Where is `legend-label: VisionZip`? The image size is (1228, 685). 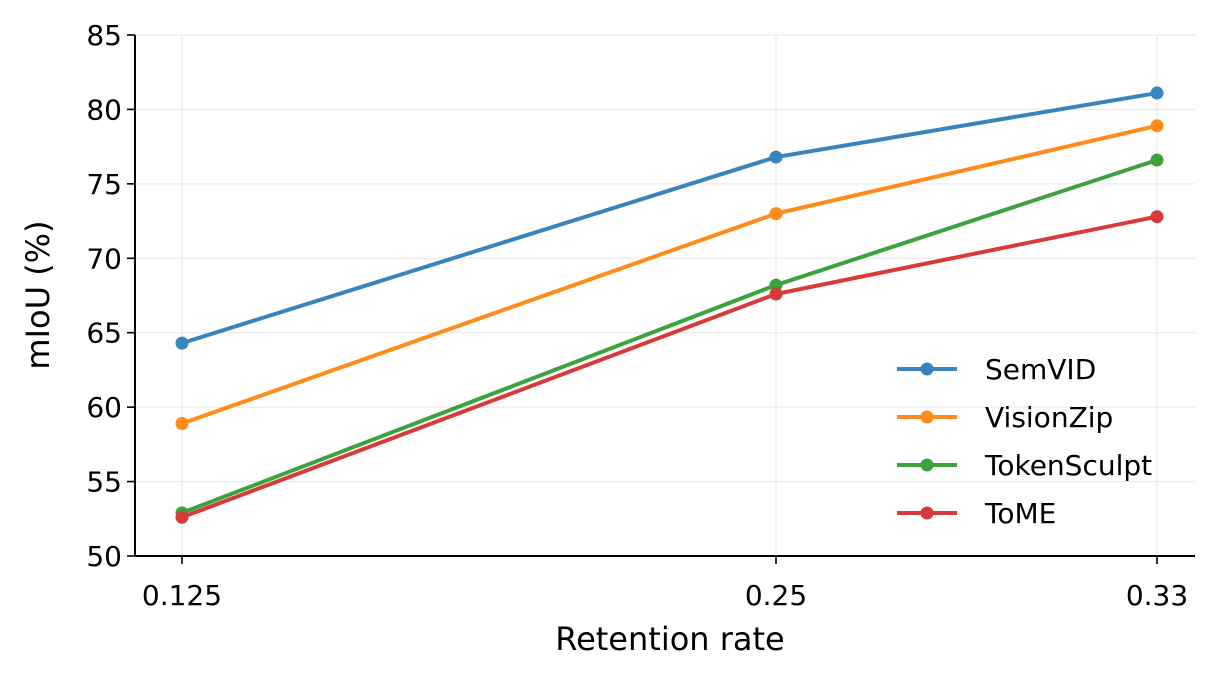 legend-label: VisionZip is located at coordinates (1049, 417).